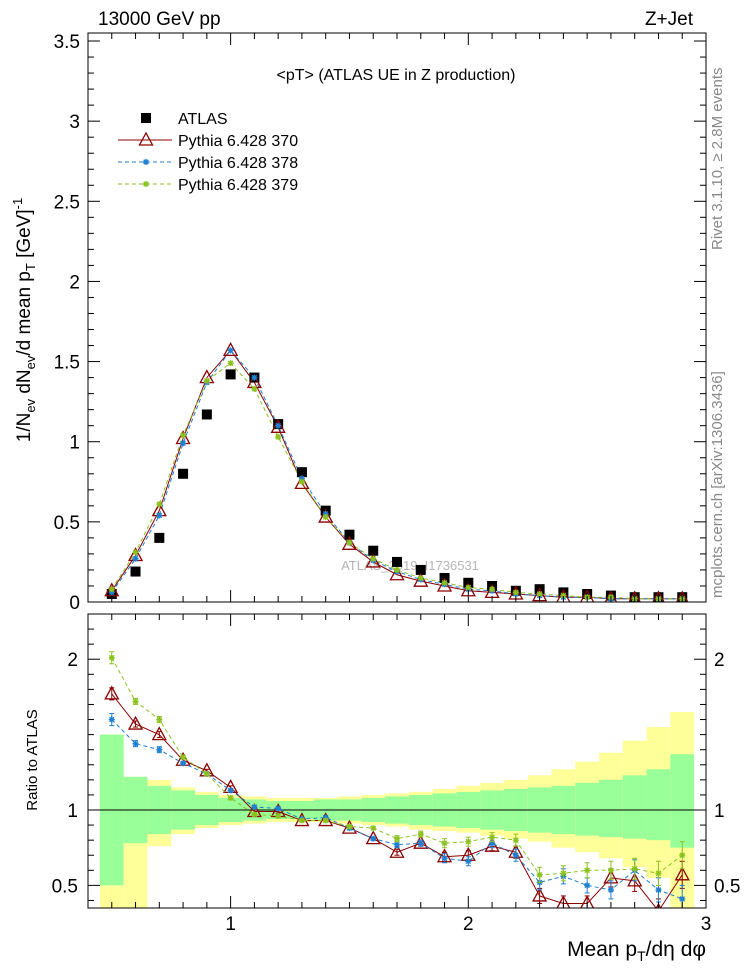  I want to click on main-y-tick-label: 3, so click(74, 122).